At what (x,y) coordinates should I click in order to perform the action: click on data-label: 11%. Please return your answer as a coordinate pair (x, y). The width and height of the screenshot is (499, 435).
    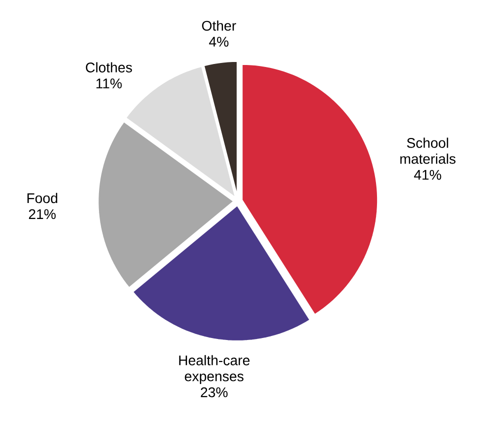
    Looking at the image, I should click on (109, 83).